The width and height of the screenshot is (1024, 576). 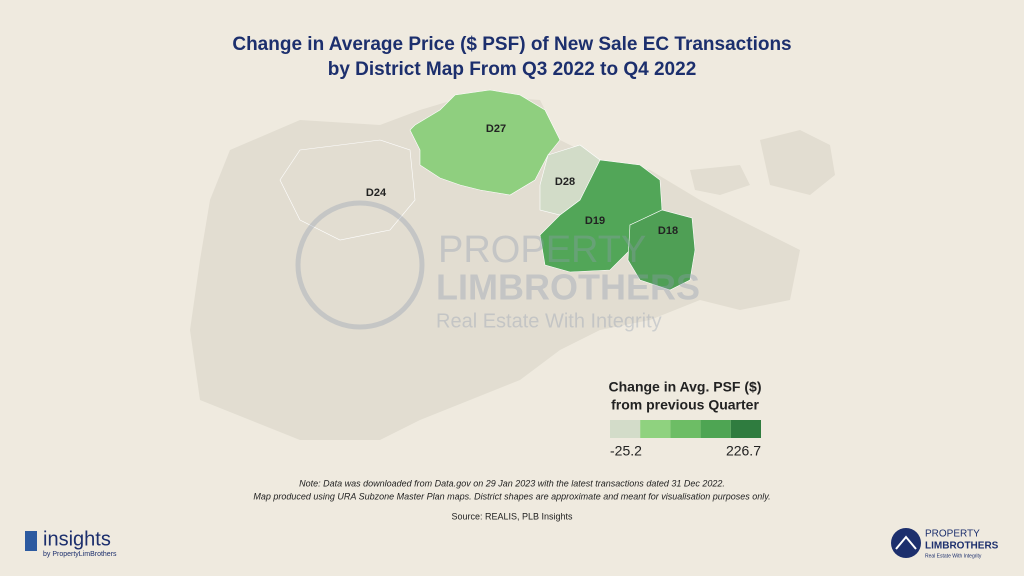 I want to click on district-label: D19, so click(x=595, y=221).